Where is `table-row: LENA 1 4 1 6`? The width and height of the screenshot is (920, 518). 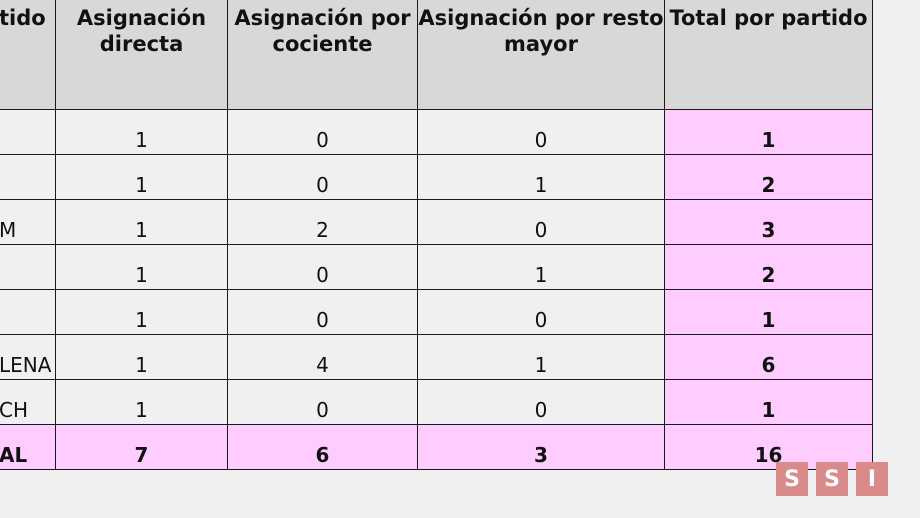
table-row: LENA 1 4 1 6 is located at coordinates (436, 357).